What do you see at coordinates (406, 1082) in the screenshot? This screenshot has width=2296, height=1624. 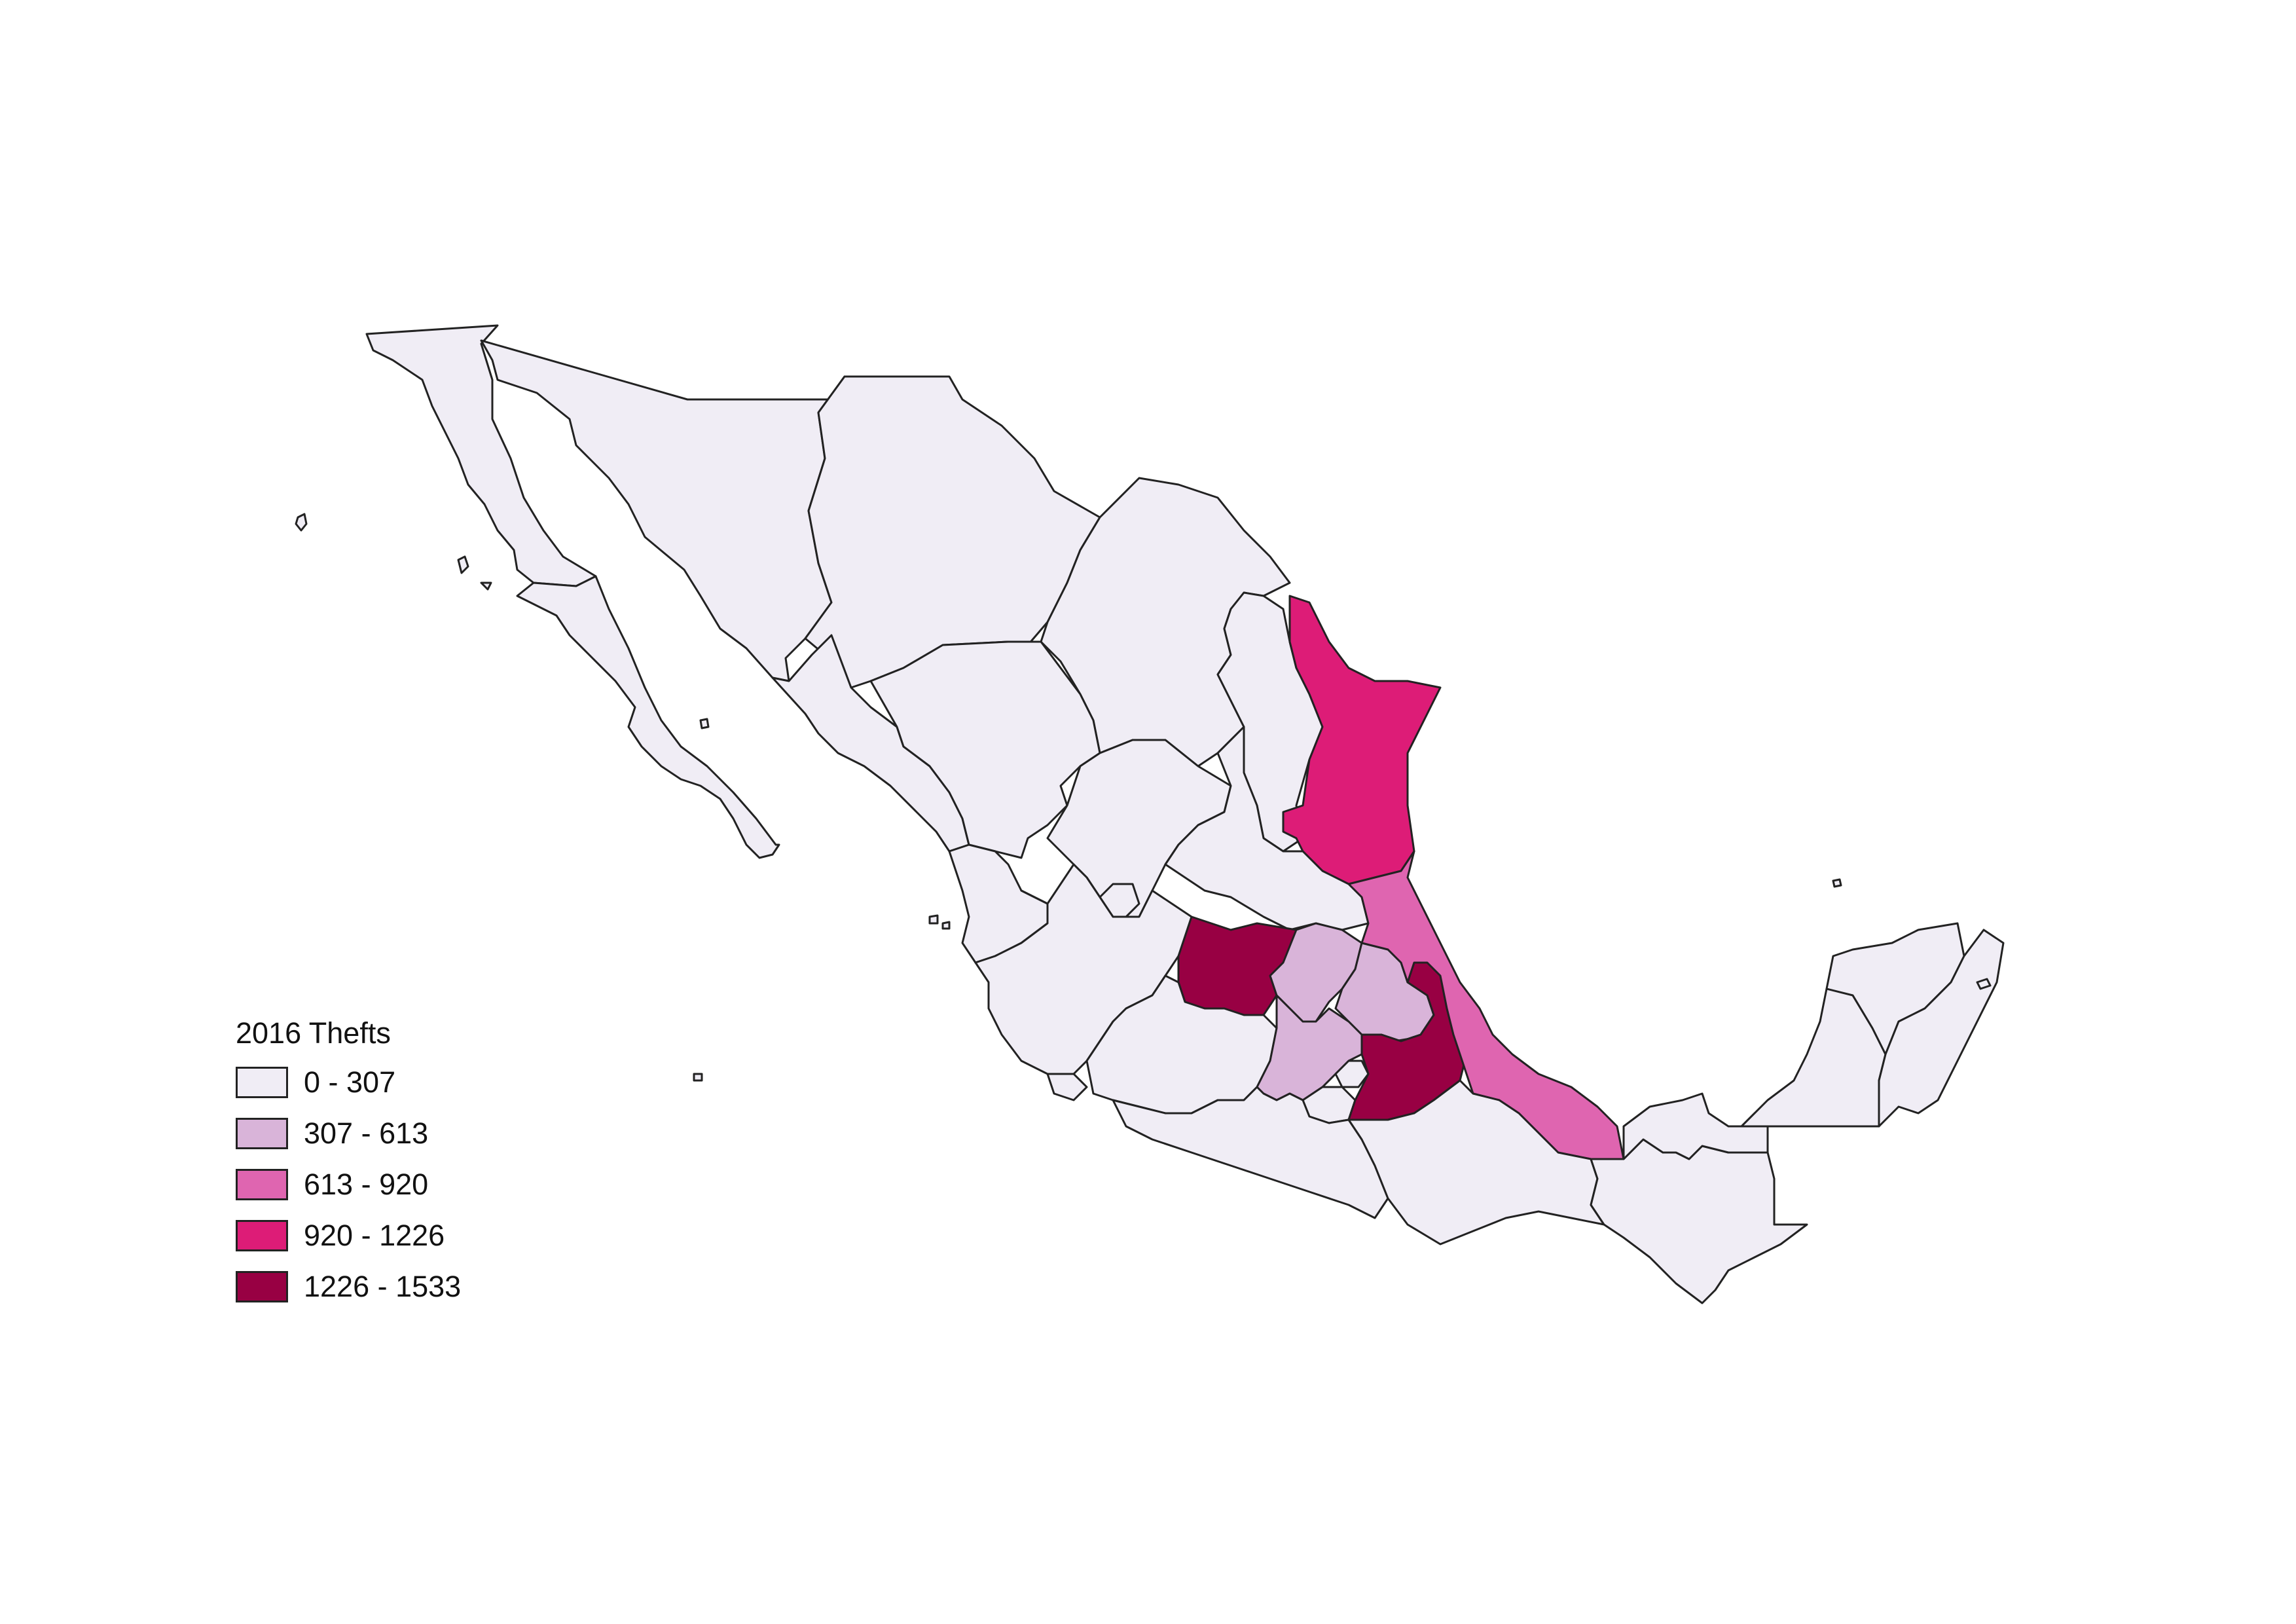 I see `legend-item: 0 - 307` at bounding box center [406, 1082].